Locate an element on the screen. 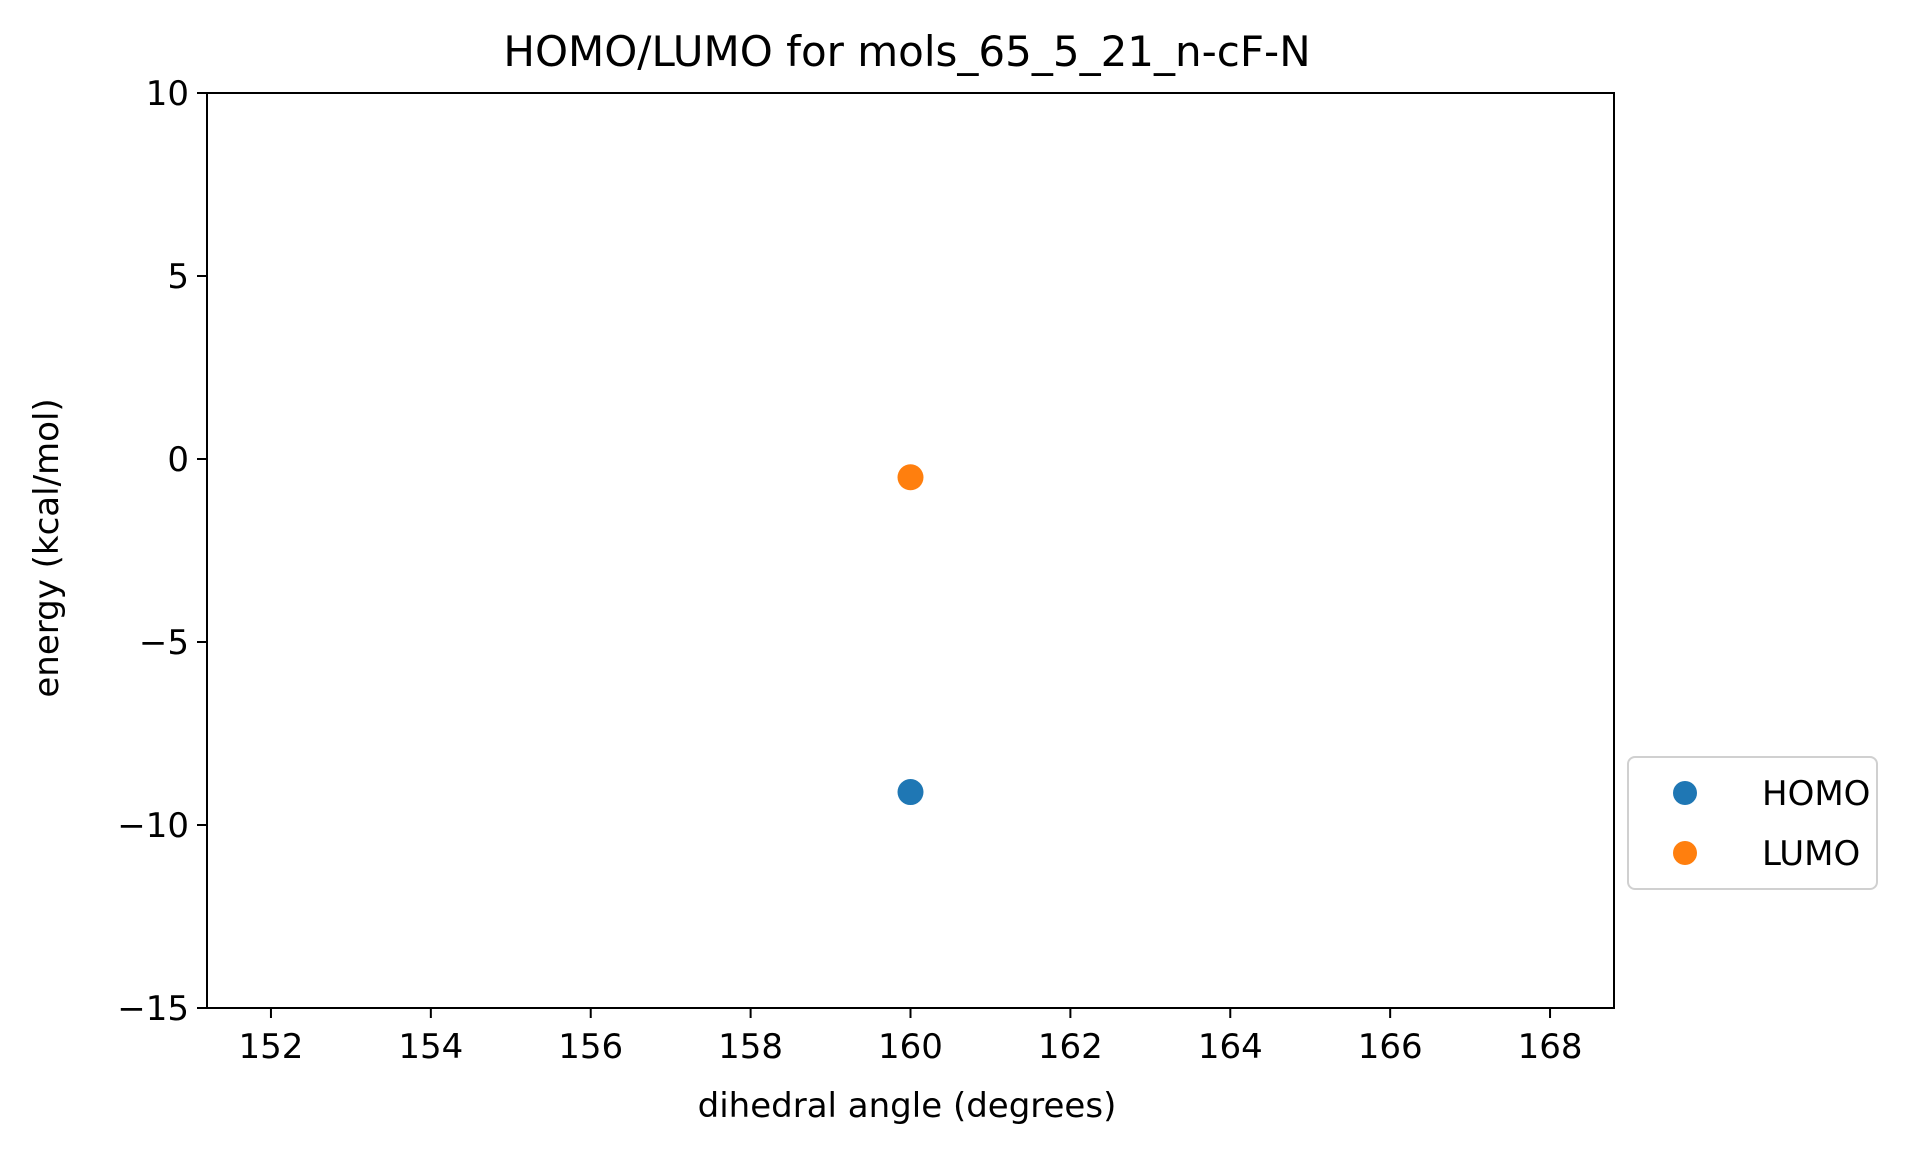 This screenshot has width=1932, height=1154. y-axis-label: energy (kcal/mol) is located at coordinates (47, 547).